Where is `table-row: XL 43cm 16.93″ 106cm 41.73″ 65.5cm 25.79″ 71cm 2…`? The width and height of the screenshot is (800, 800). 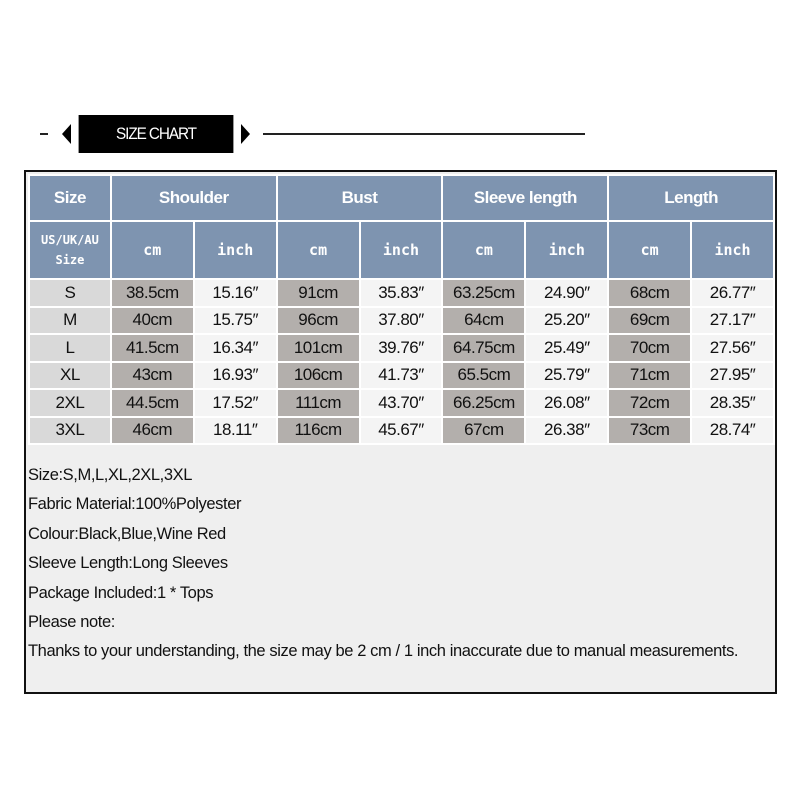
table-row: XL 43cm 16.93″ 106cm 41.73″ 65.5cm 25.79″ 71cm 2… is located at coordinates (401, 375).